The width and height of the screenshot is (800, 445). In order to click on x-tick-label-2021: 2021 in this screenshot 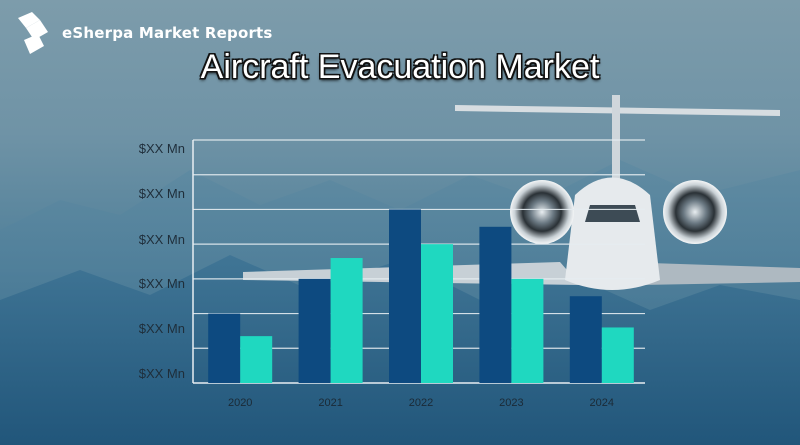, I will do `click(330, 403)`.